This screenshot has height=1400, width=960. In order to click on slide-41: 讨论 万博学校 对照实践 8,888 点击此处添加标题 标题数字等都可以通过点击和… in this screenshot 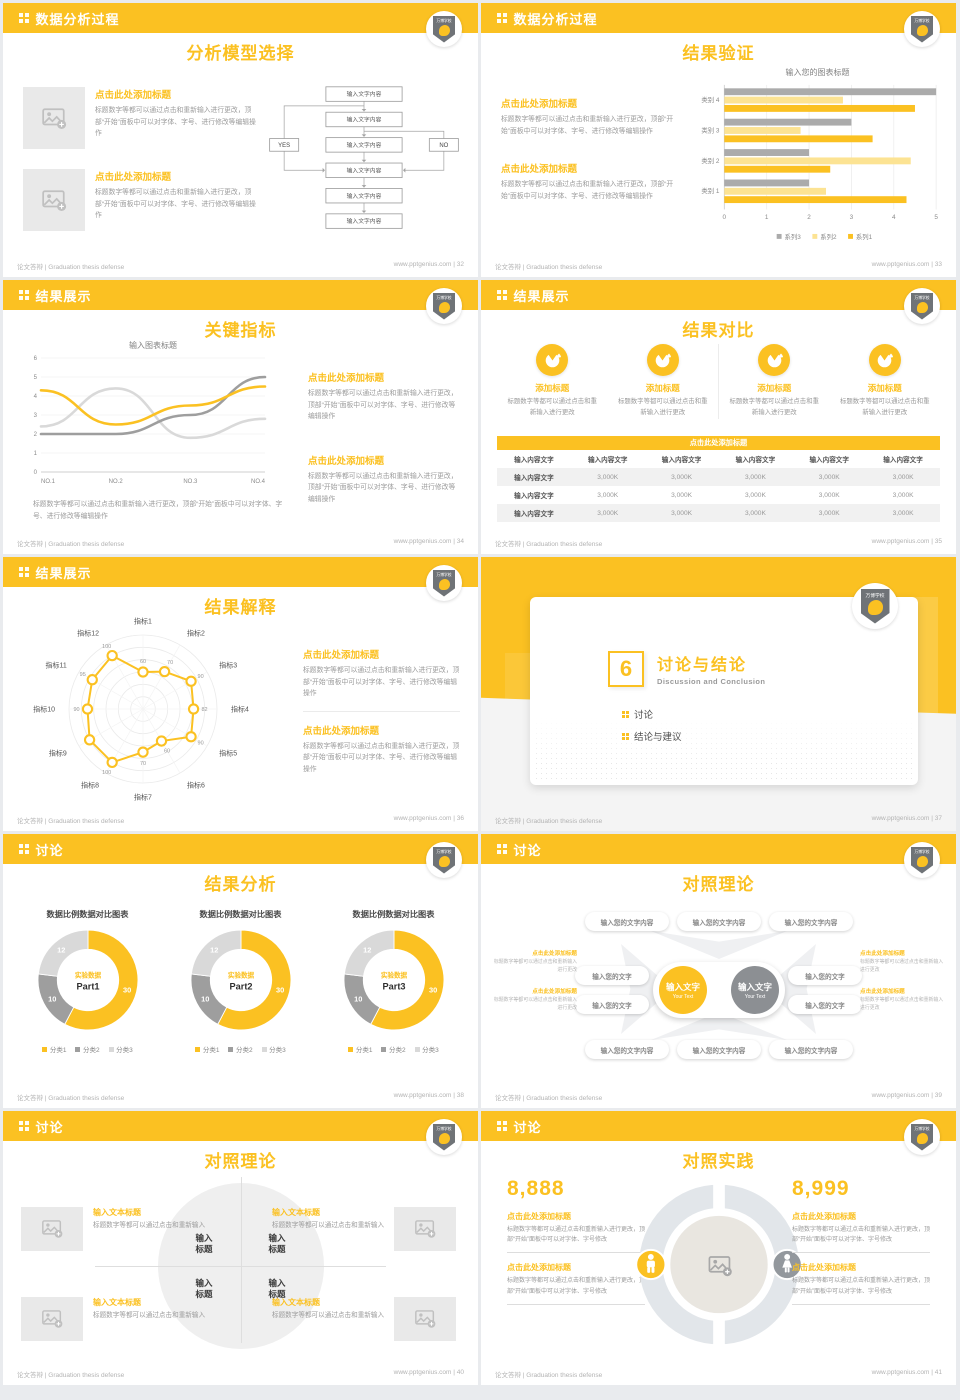, I will do `click(718, 1248)`.